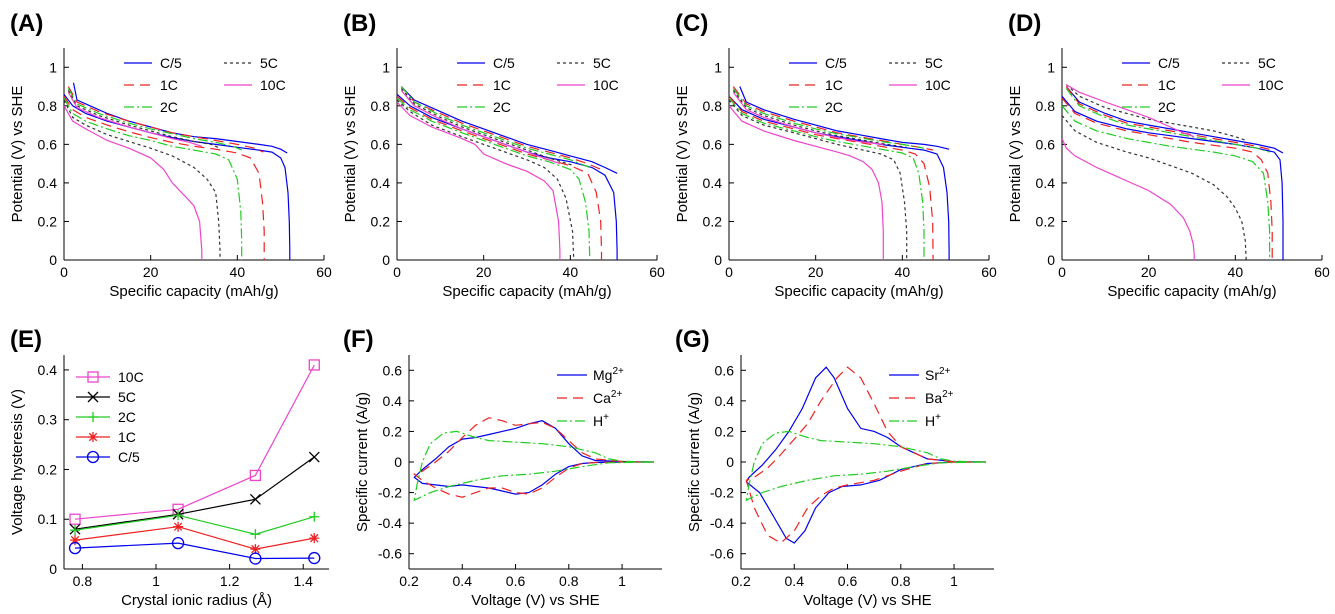 Image resolution: width=1335 pixels, height=614 pixels. What do you see at coordinates (196, 600) in the screenshot?
I see `x-axis-label: Crystal ionic radius (Å)` at bounding box center [196, 600].